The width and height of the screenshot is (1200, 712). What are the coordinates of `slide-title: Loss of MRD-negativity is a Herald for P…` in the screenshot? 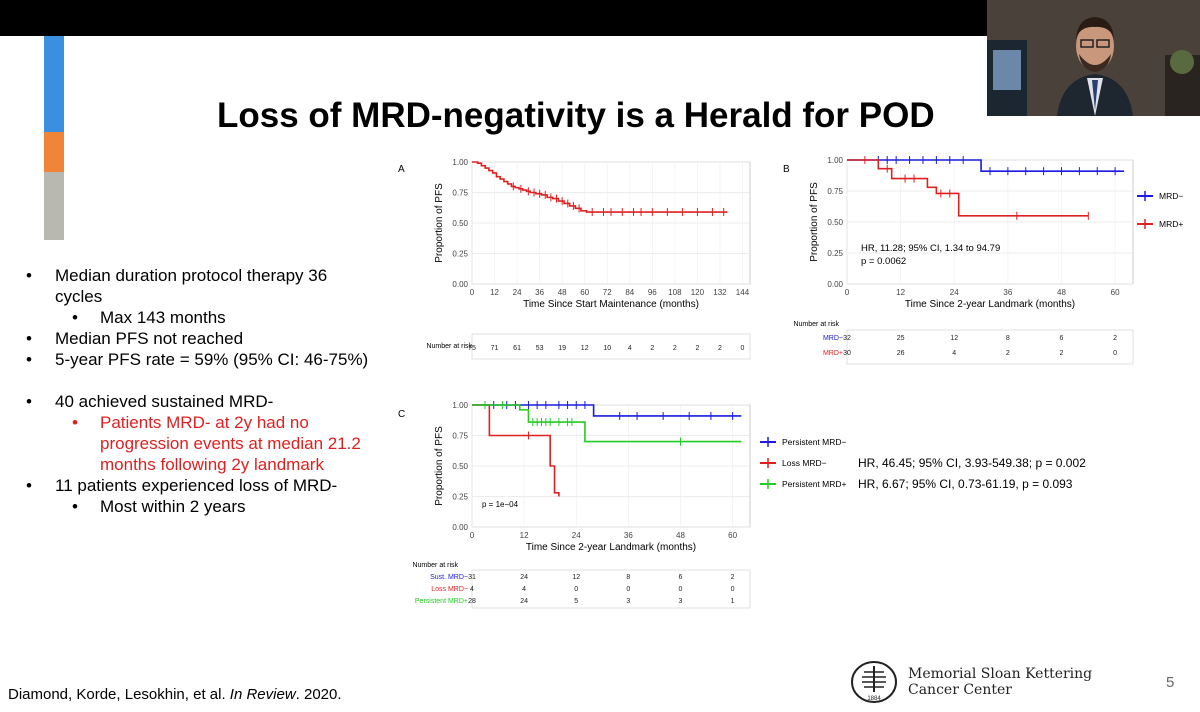 It's located at (576, 115).